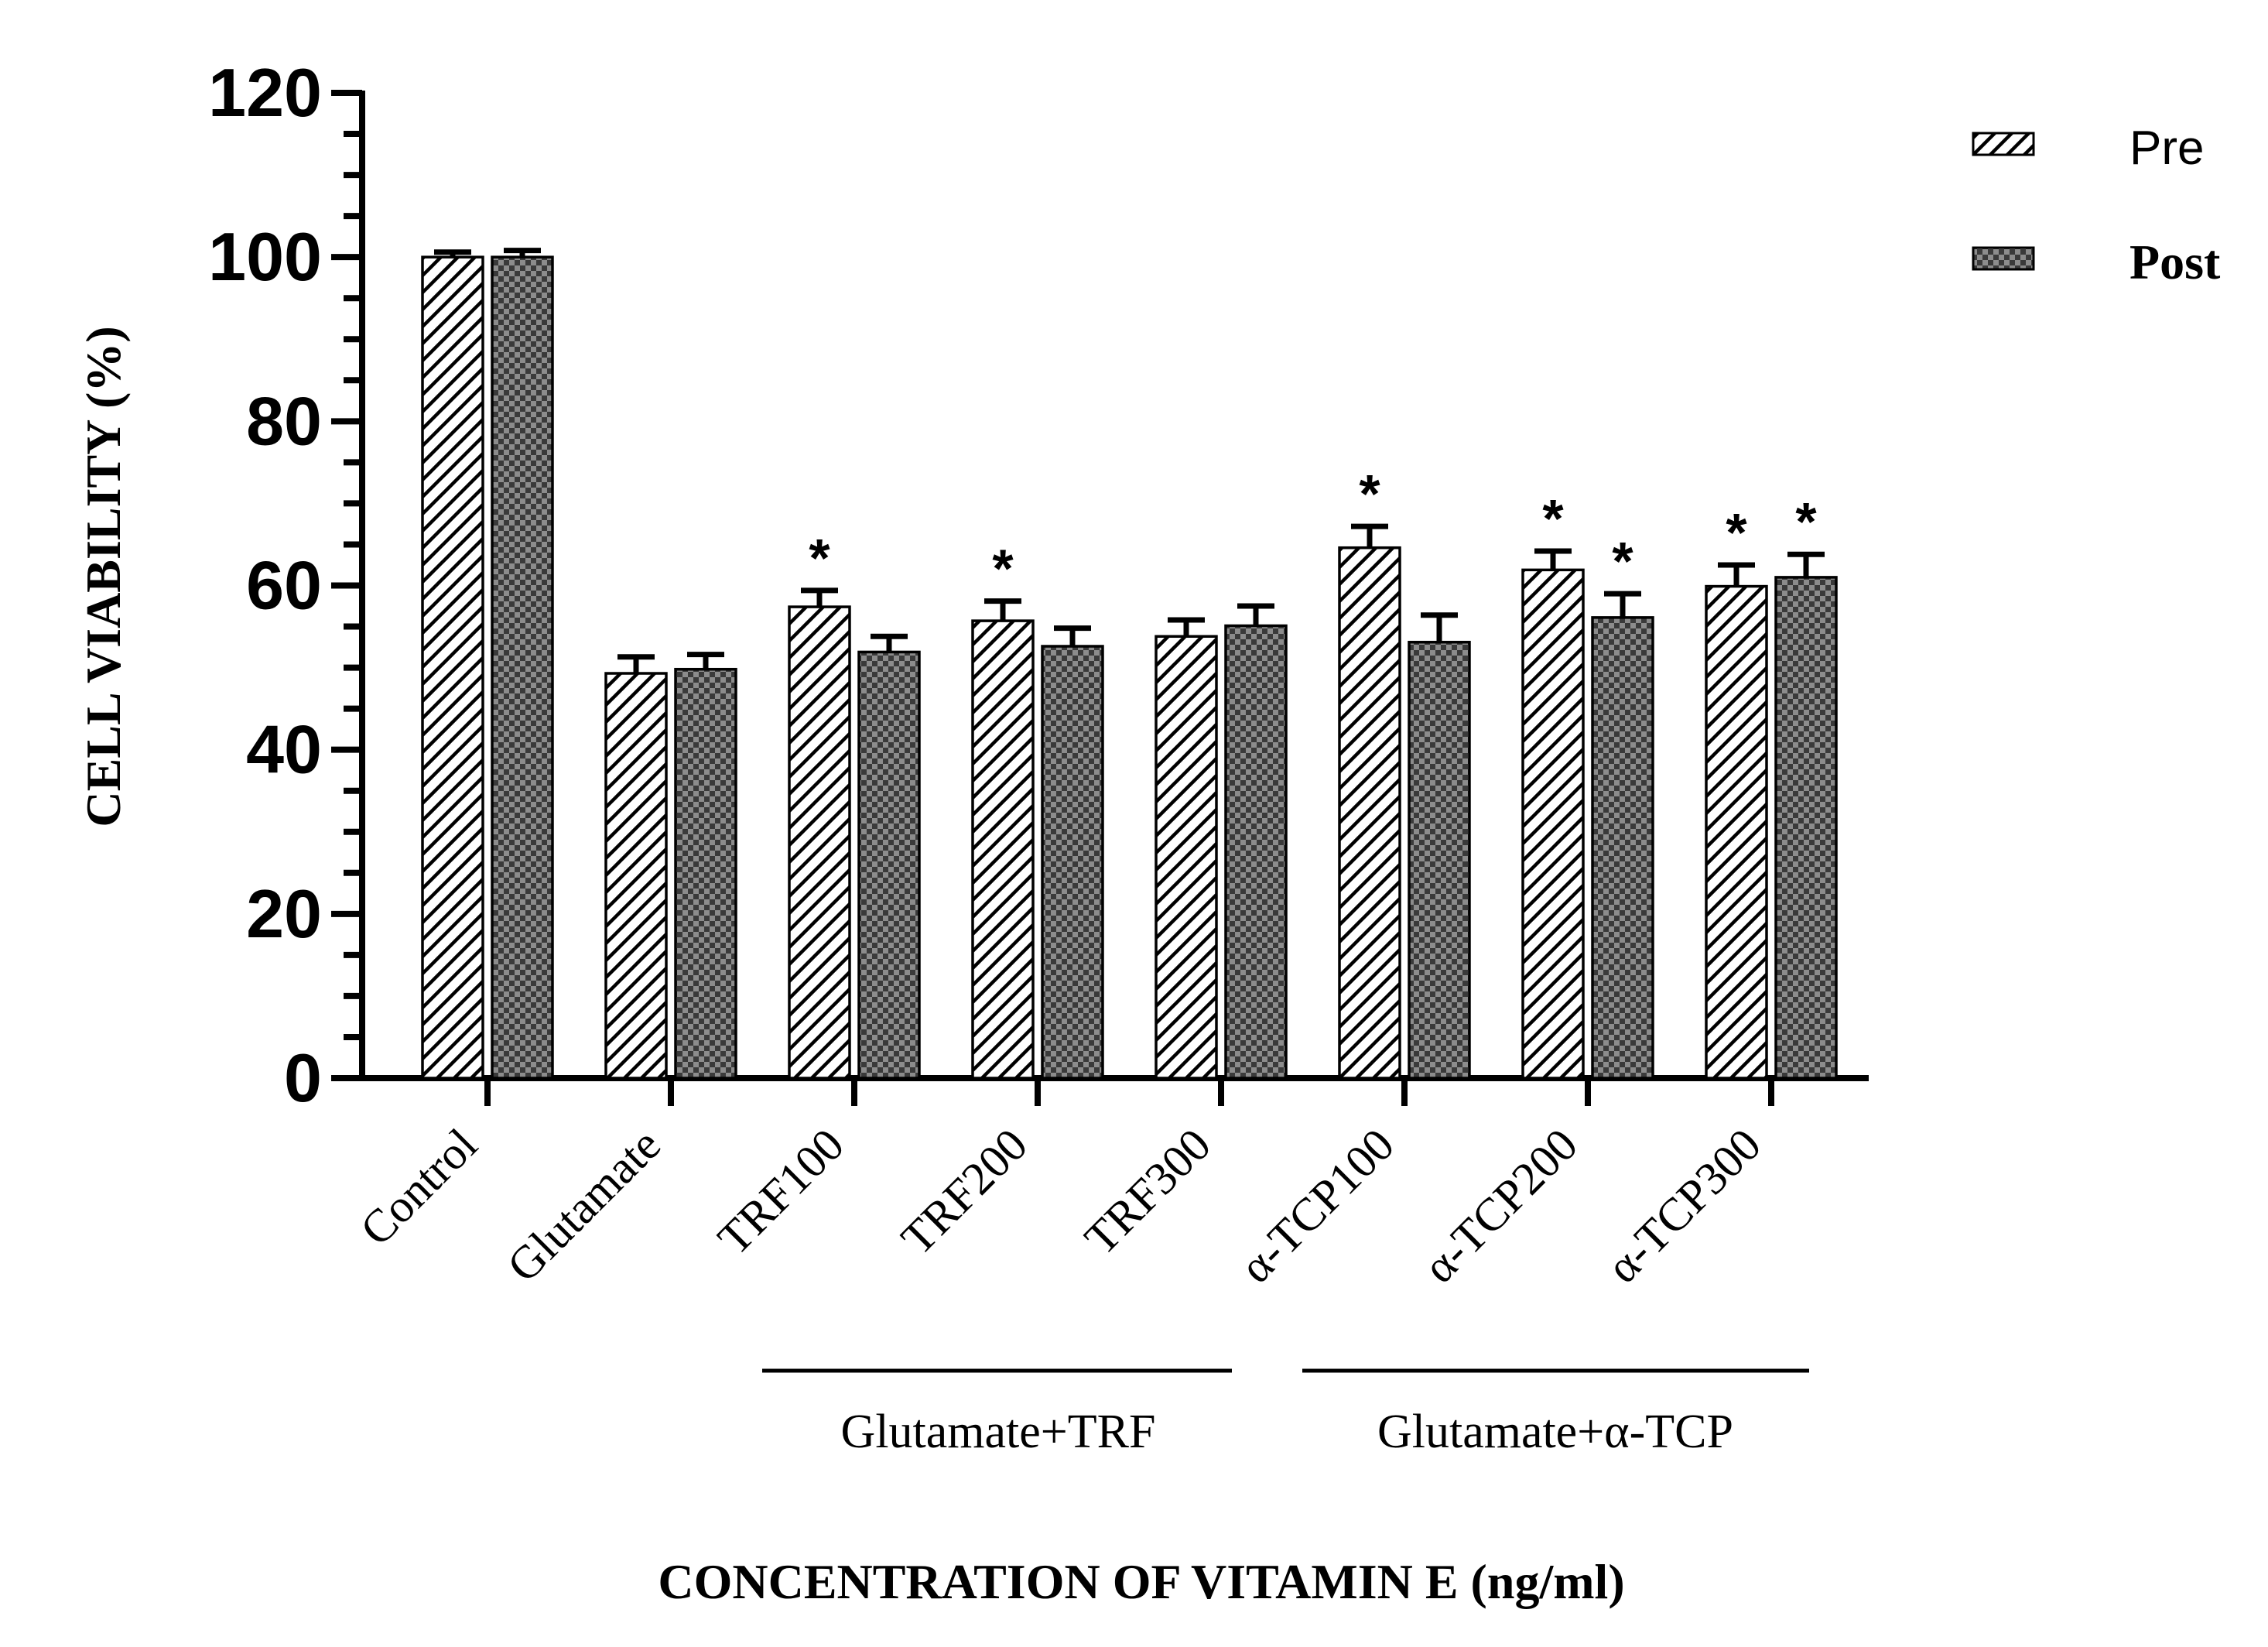 The image size is (2268, 1647). What do you see at coordinates (999, 1432) in the screenshot?
I see `group-label-trf: Glutamate+TRF` at bounding box center [999, 1432].